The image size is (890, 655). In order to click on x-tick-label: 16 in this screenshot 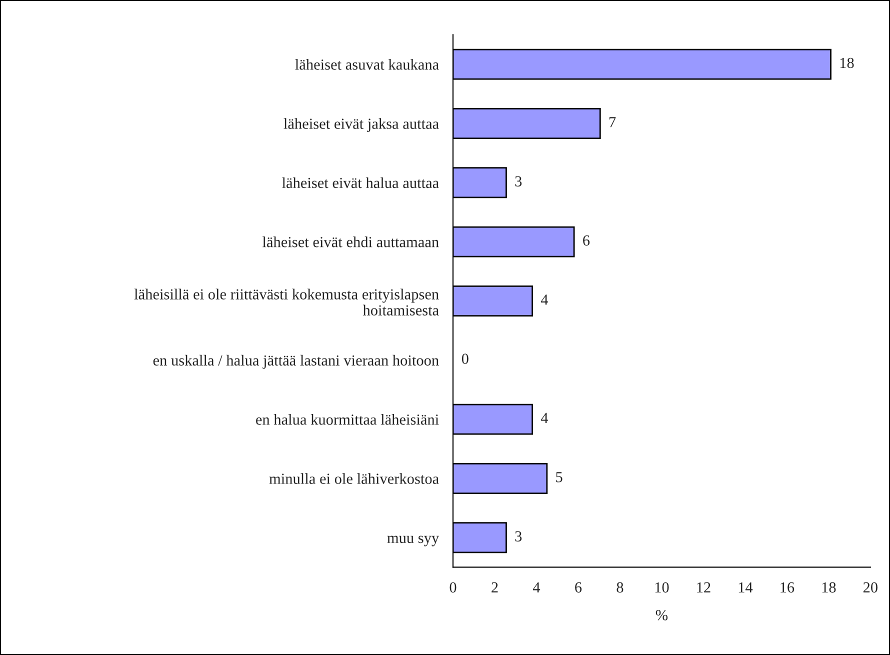, I will do `click(787, 587)`.